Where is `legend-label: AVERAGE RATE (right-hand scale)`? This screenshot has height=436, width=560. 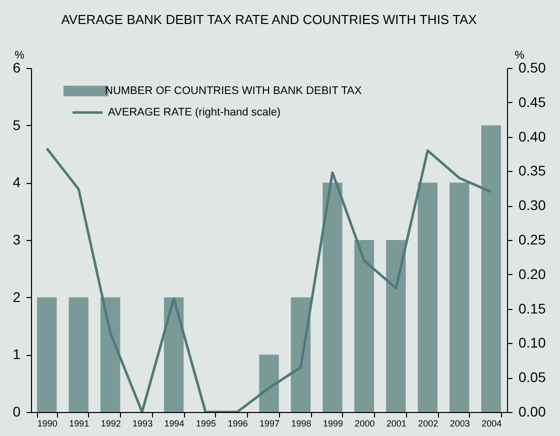 legend-label: AVERAGE RATE (right-hand scale) is located at coordinates (194, 112).